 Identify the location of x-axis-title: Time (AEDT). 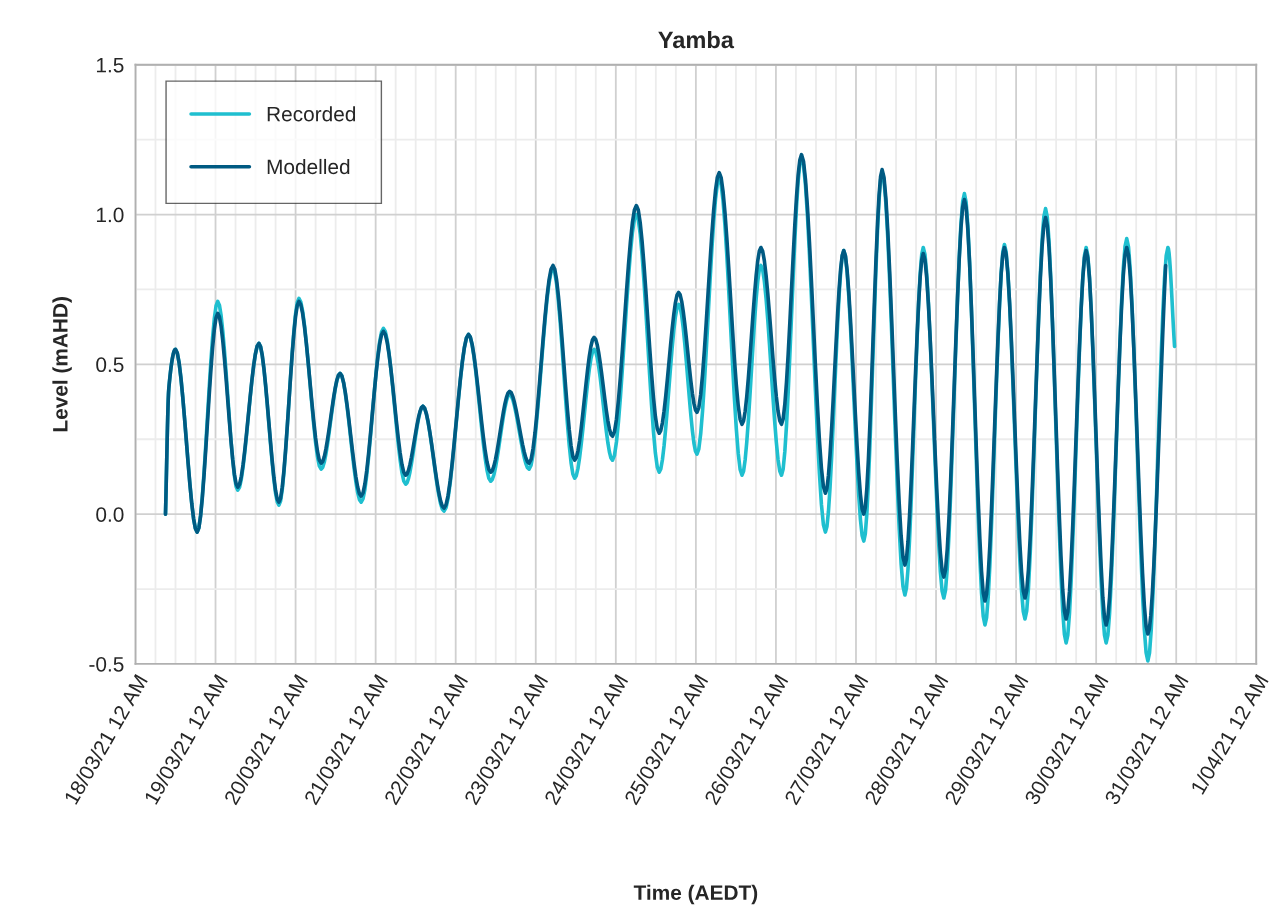
(695, 894).